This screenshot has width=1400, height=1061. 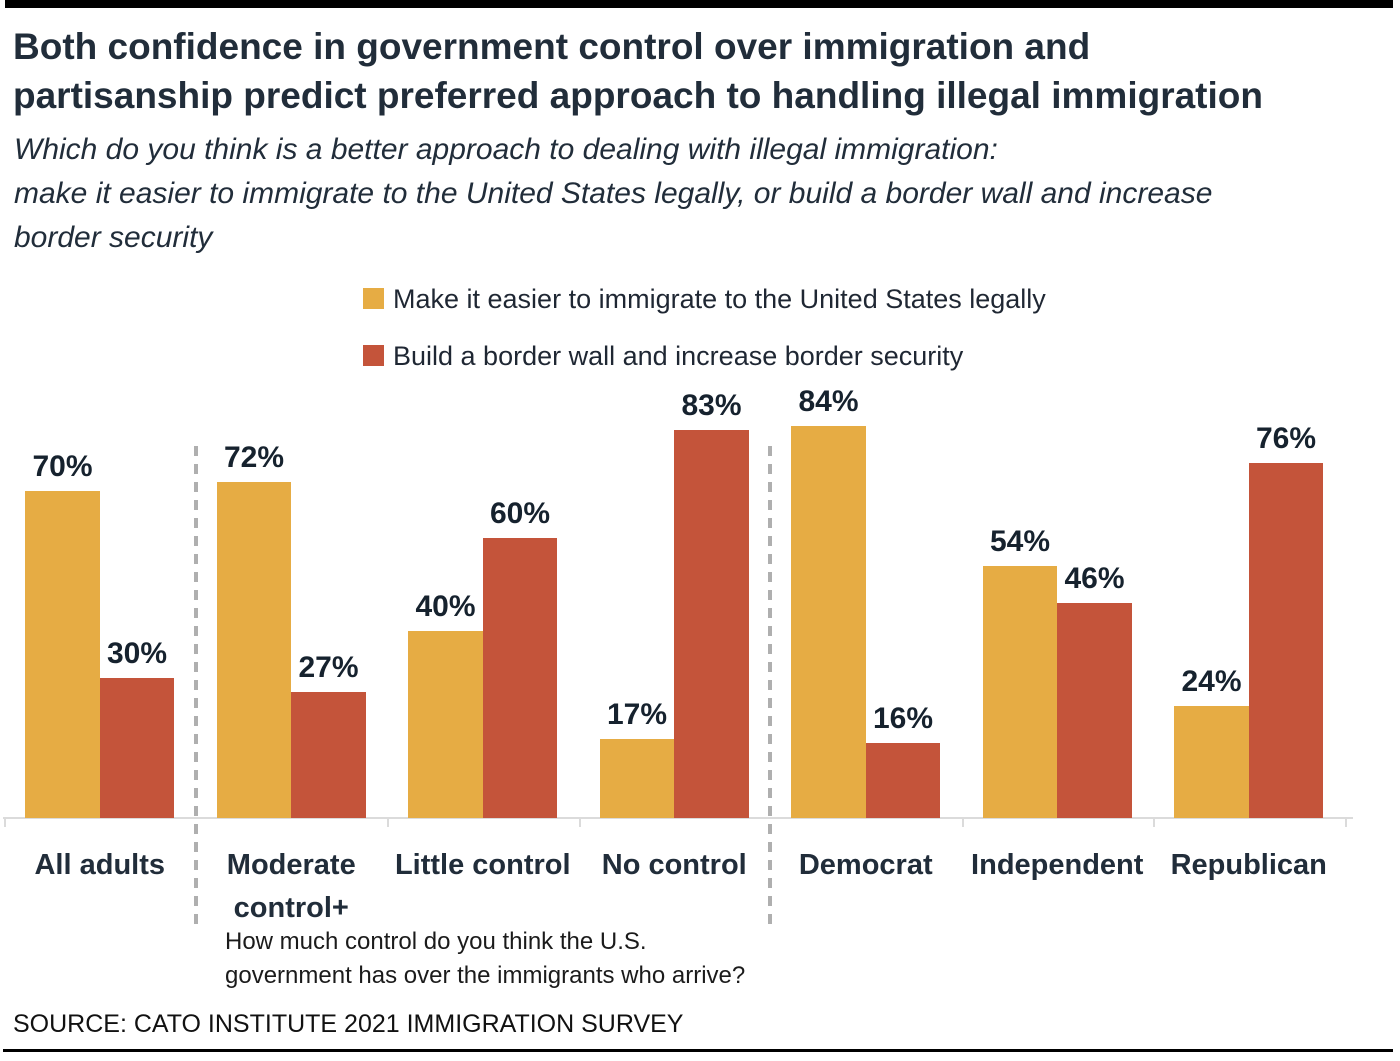 What do you see at coordinates (674, 865) in the screenshot?
I see `category-label-no-control: No control` at bounding box center [674, 865].